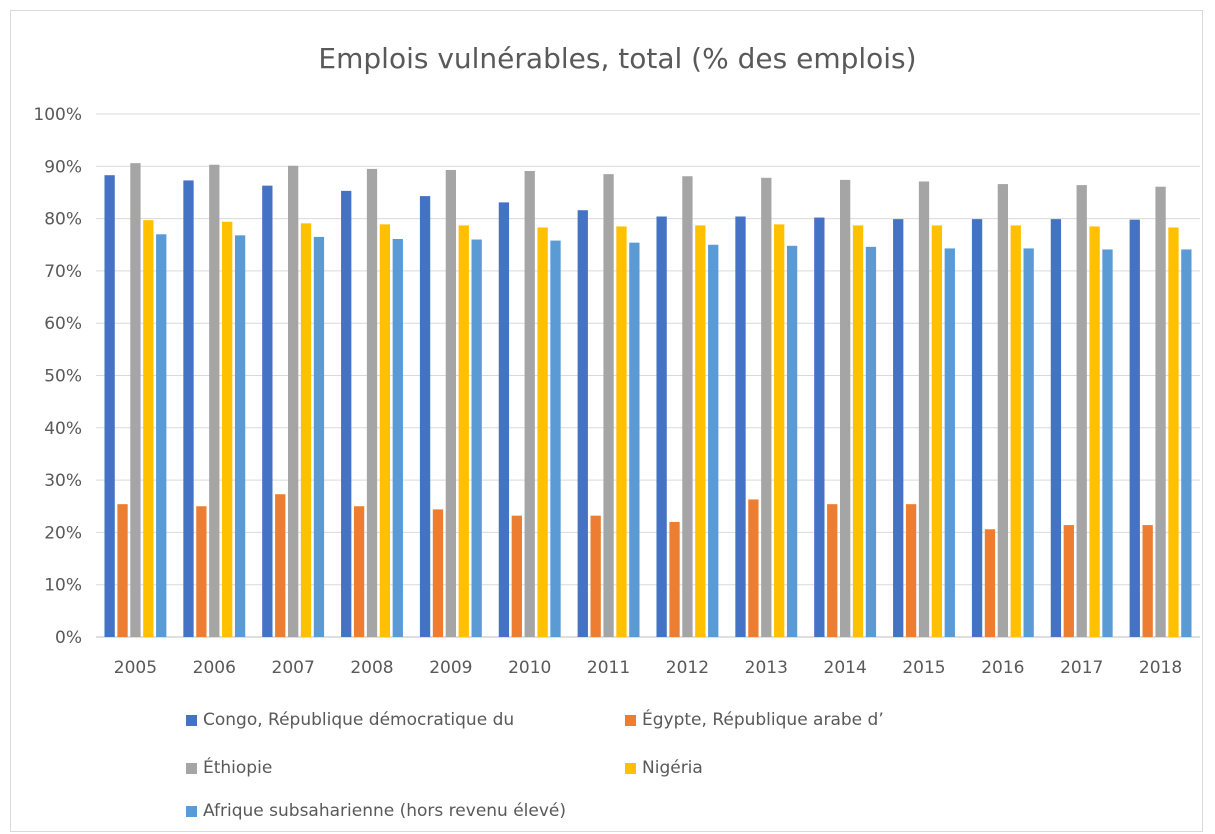 This screenshot has height=834, width=1215. What do you see at coordinates (845, 668) in the screenshot?
I see `x-tick-label: 2014` at bounding box center [845, 668].